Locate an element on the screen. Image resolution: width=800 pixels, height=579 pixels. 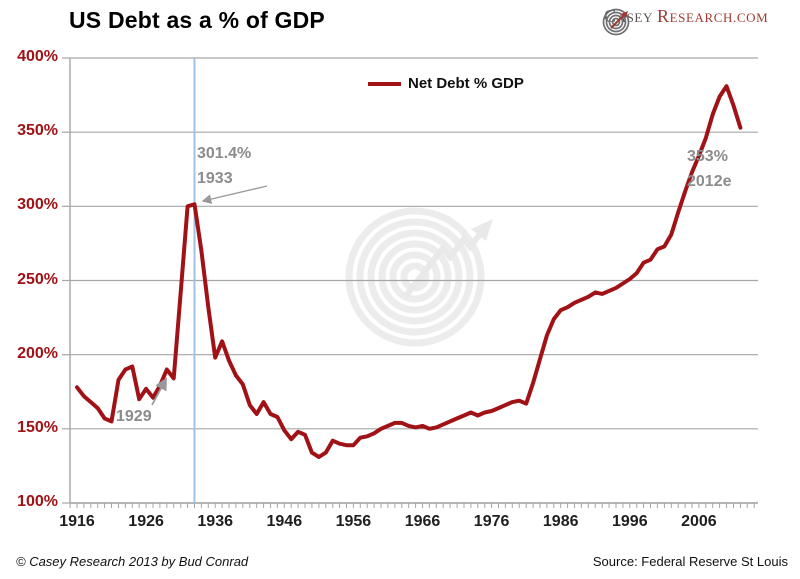
brand-word: ESEARCH.COM is located at coordinates (719, 17).